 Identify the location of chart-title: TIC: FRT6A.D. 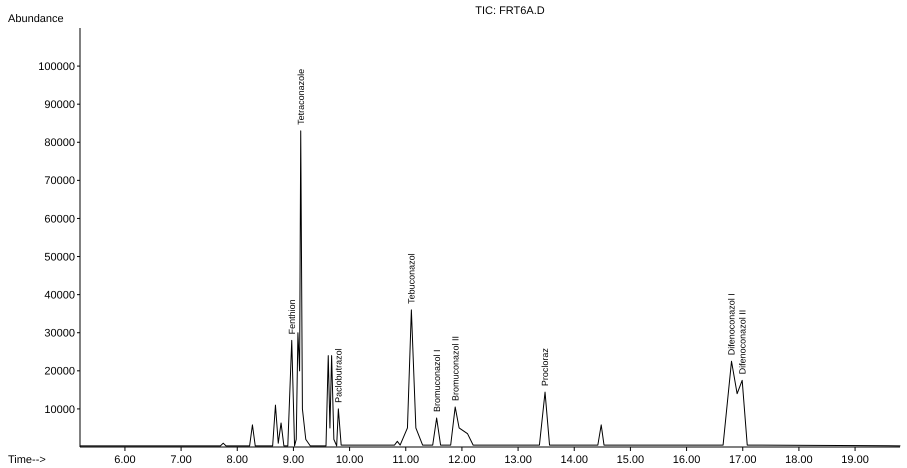
(510, 11).